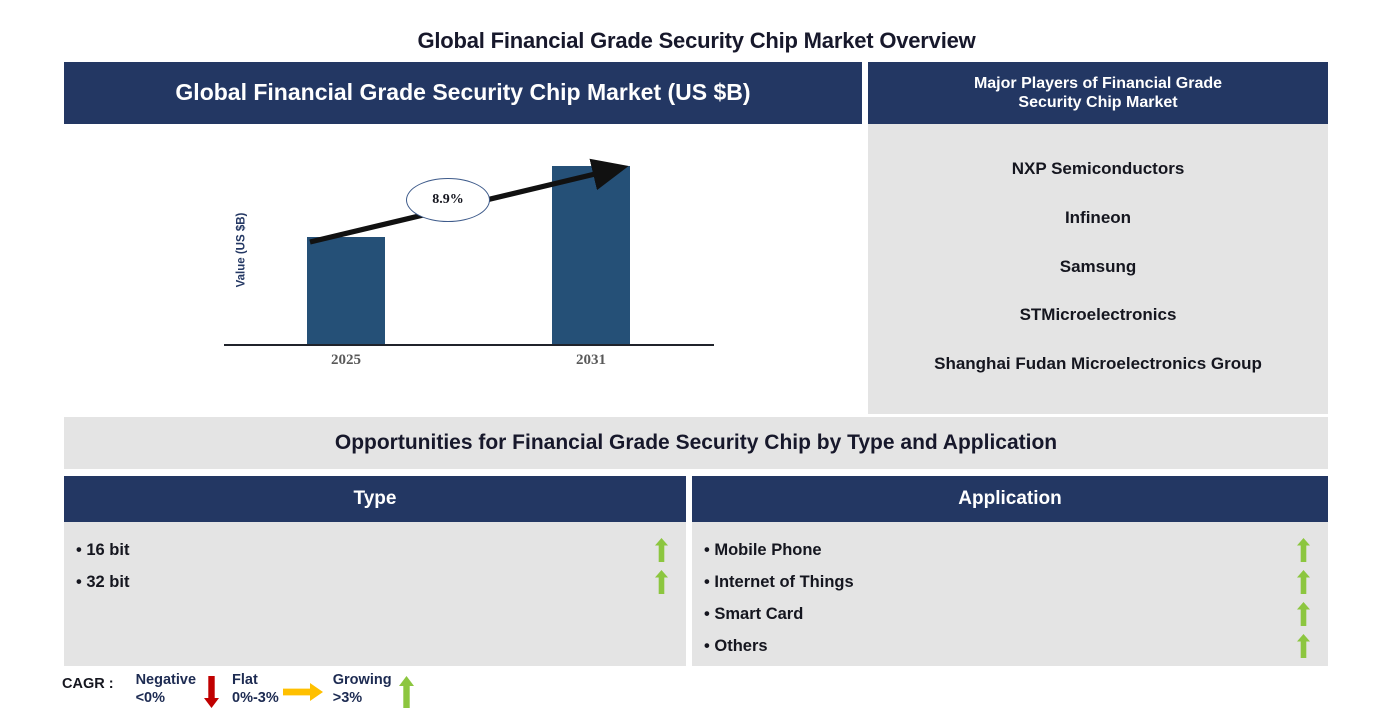  What do you see at coordinates (375, 499) in the screenshot?
I see `type-panel-header: Type` at bounding box center [375, 499].